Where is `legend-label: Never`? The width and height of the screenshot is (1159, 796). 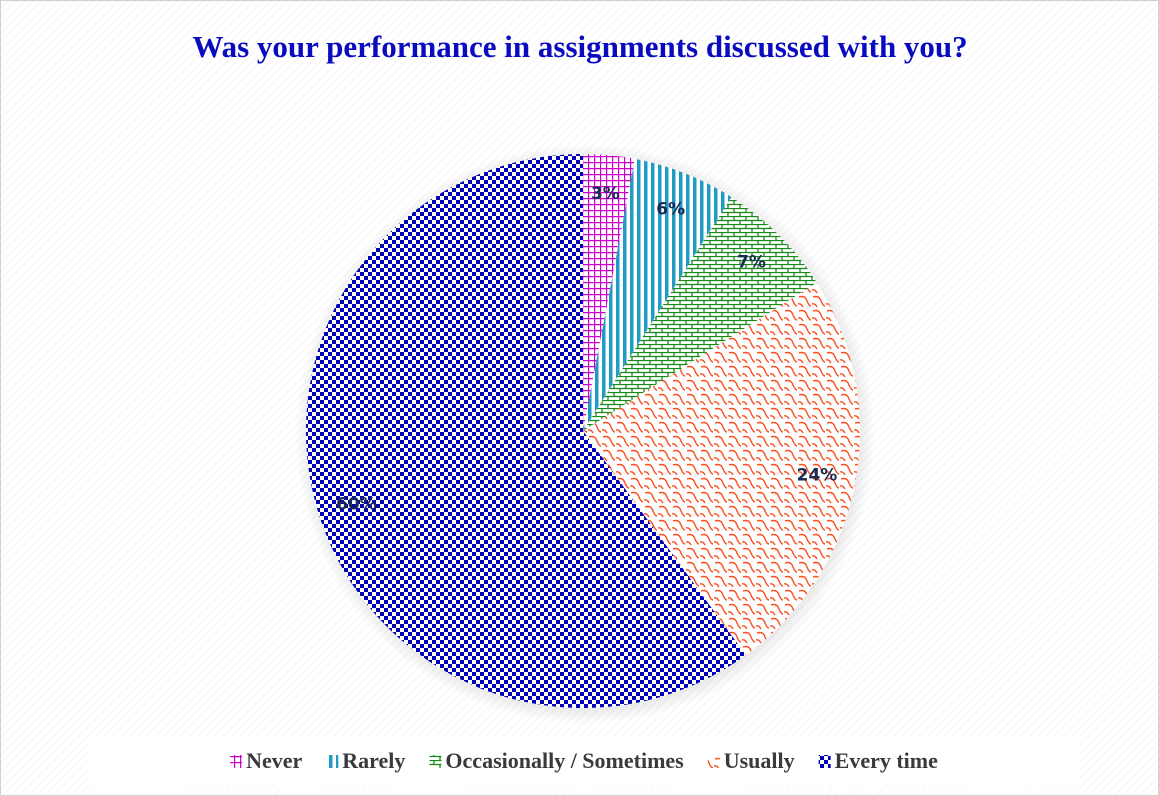
legend-label: Never is located at coordinates (274, 760).